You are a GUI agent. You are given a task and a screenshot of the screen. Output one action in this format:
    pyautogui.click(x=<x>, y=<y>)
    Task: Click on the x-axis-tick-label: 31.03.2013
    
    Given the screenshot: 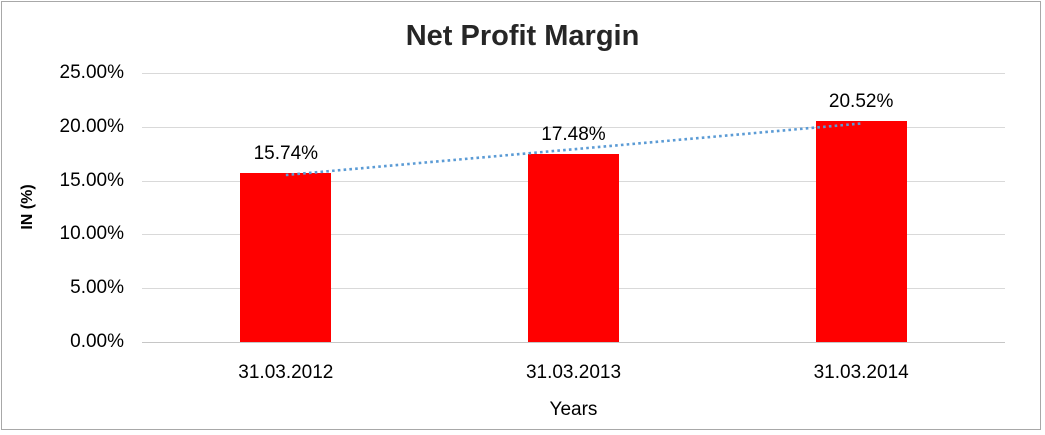 What is the action you would take?
    pyautogui.click(x=573, y=372)
    